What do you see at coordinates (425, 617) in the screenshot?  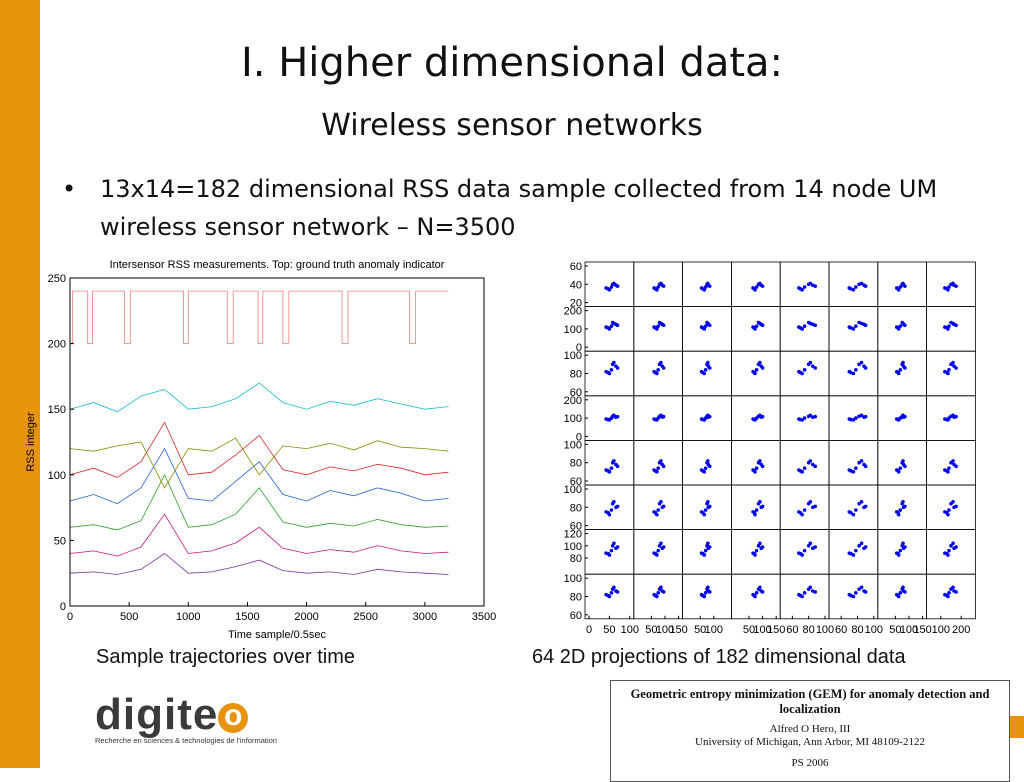 I see `x-tick-label: 3000` at bounding box center [425, 617].